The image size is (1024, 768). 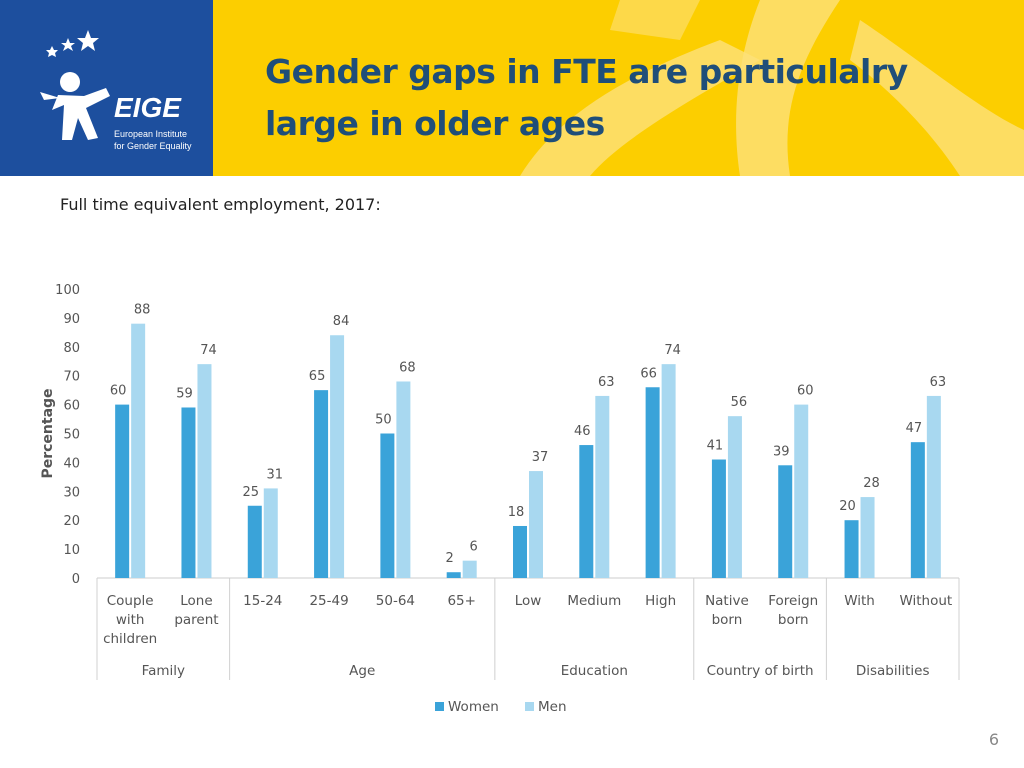 What do you see at coordinates (184, 393) in the screenshot?
I see `data-label-women: 59` at bounding box center [184, 393].